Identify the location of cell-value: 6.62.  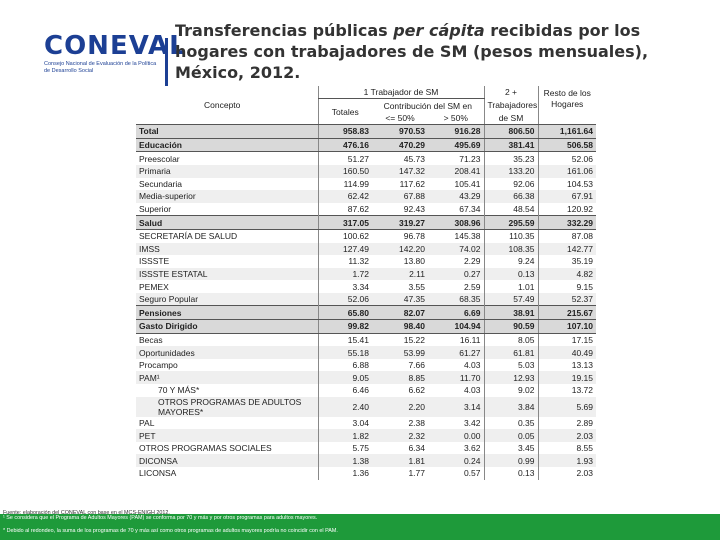
(416, 390).